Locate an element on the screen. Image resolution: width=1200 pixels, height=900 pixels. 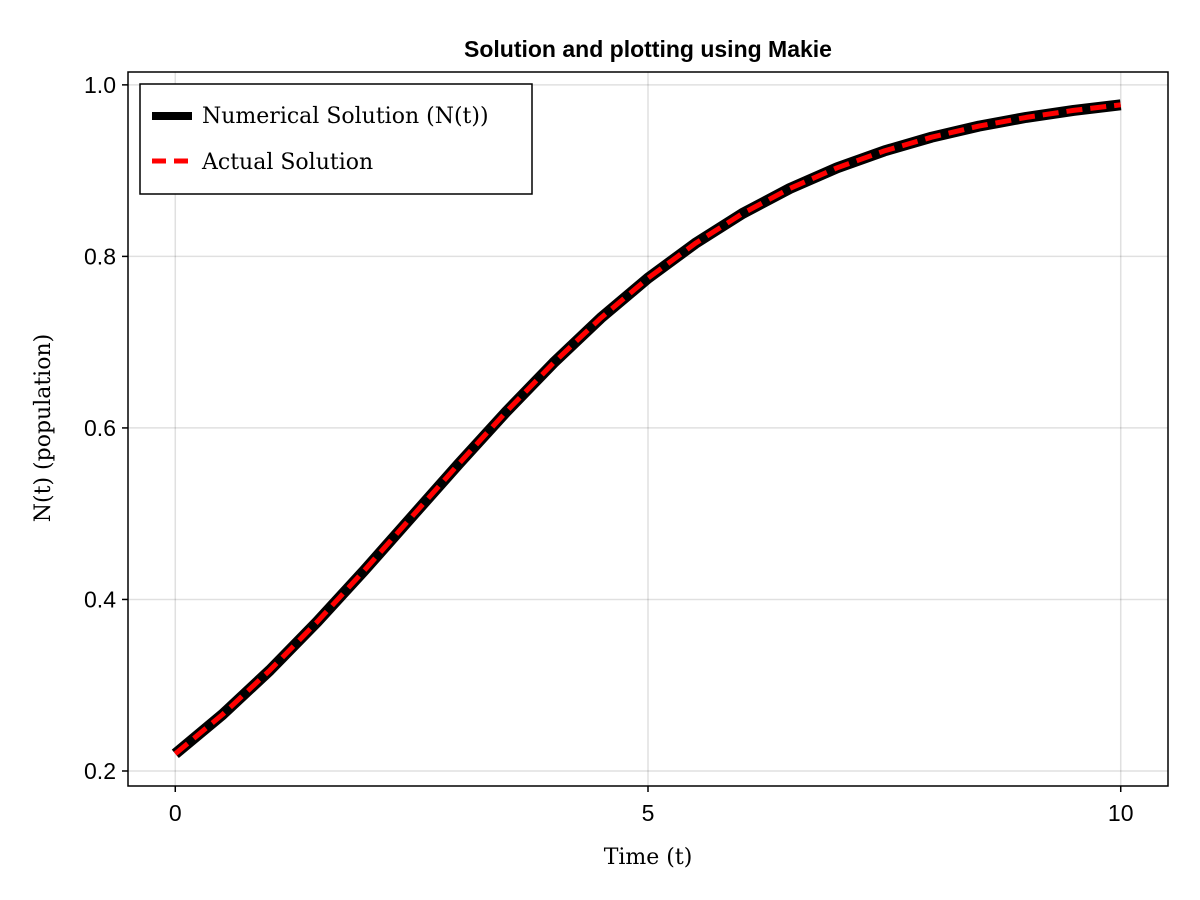
x-tick-label: 10 is located at coordinates (1121, 813).